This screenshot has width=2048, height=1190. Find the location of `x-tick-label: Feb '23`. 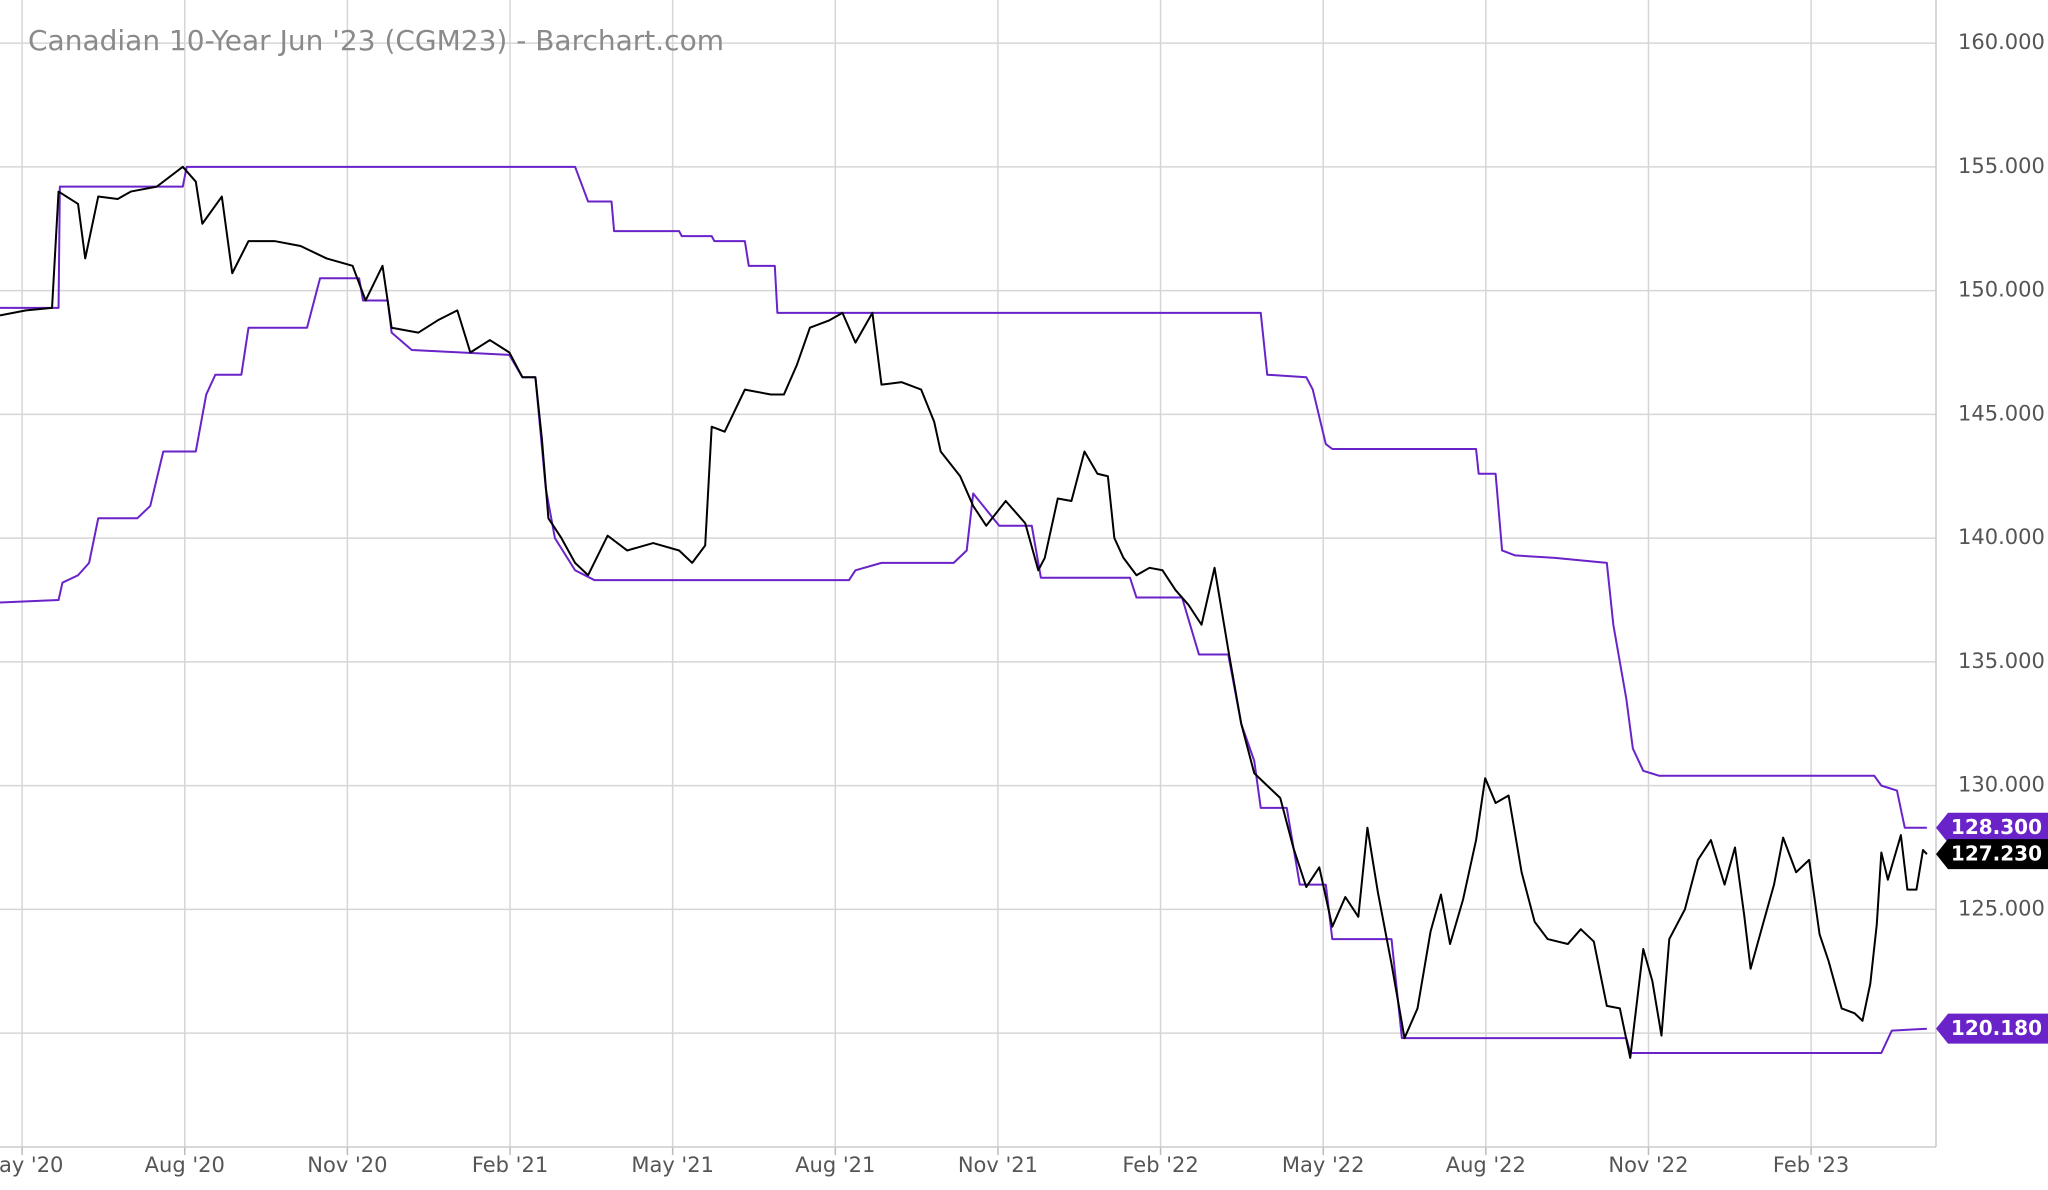

x-tick-label: Feb '23 is located at coordinates (1811, 1165).